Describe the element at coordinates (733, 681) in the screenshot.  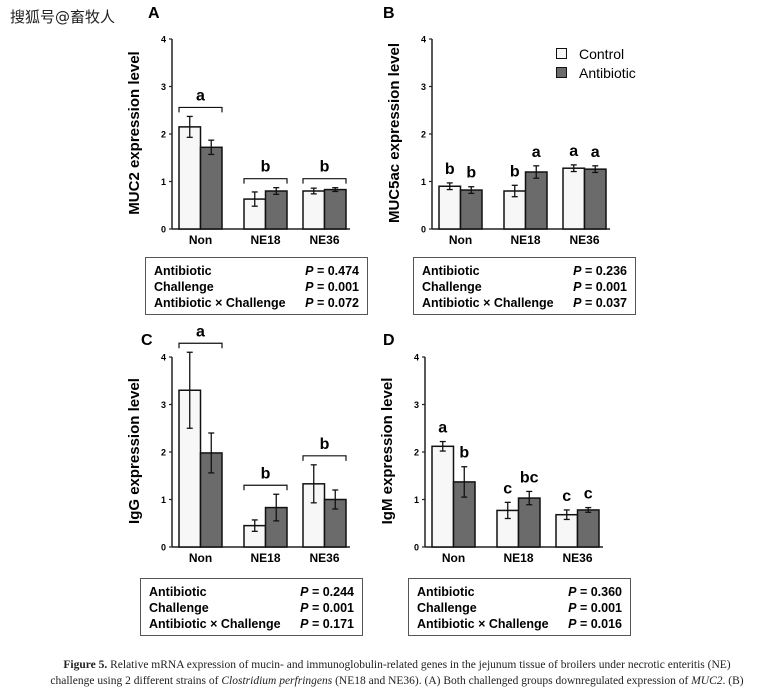
I see `caption-text: . (B)` at that location.